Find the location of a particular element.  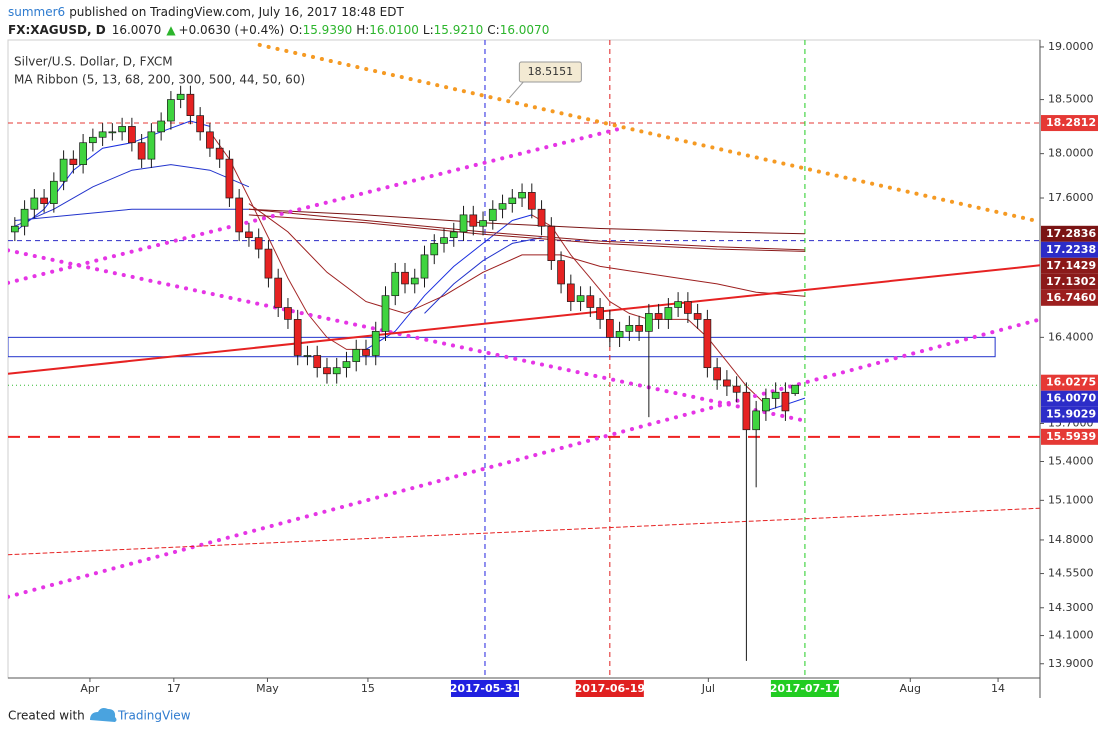

callout-box is located at coordinates (550, 72).